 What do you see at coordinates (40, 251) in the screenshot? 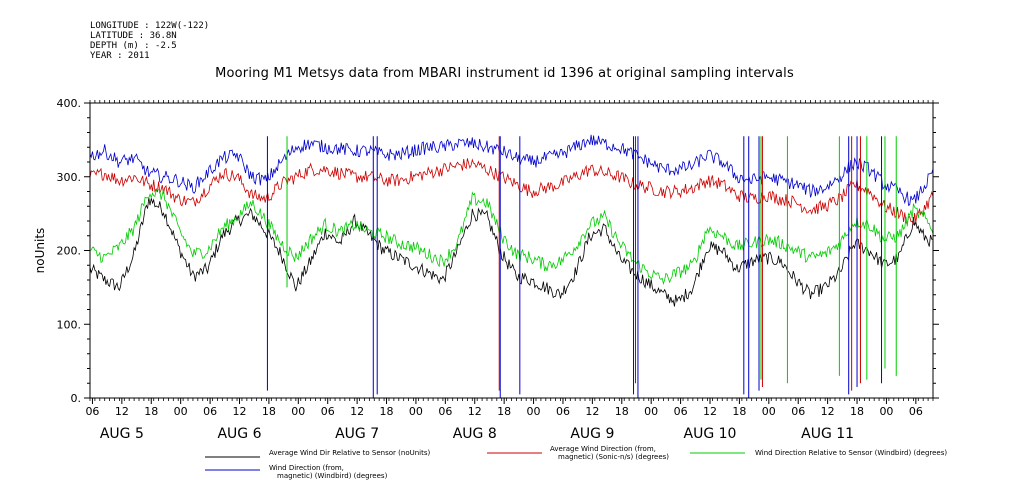
I see `y-axis-label: noUnits` at bounding box center [40, 251].